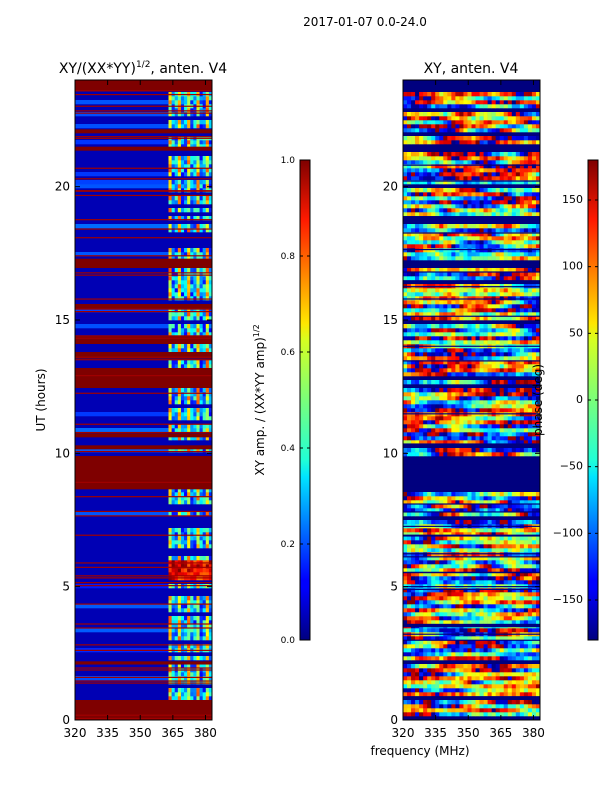 The height and width of the screenshot is (800, 600). I want to click on amplitude-flagged-band, so click(143, 473).